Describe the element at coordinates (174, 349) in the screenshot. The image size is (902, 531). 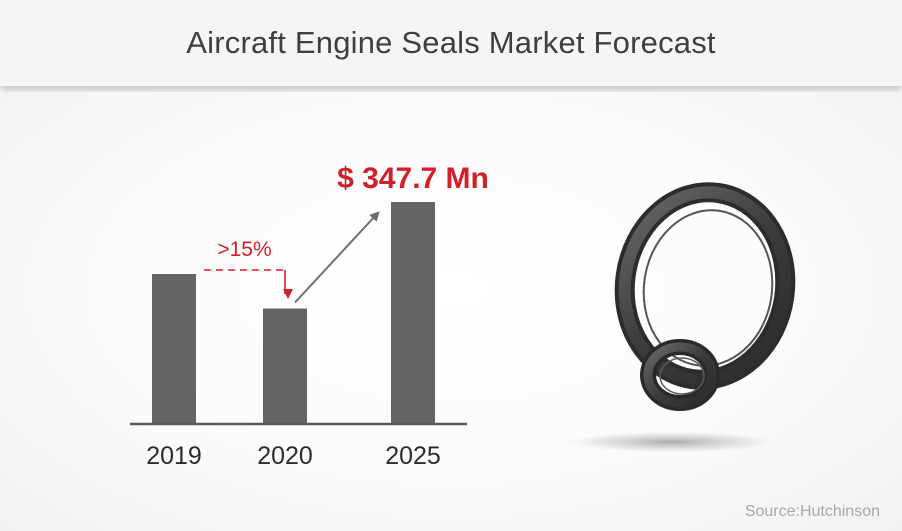
I see `bar-2019` at that location.